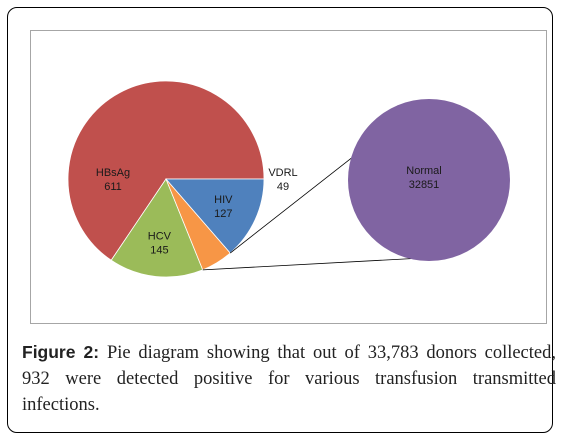 The image size is (561, 442). Describe the element at coordinates (282, 180) in the screenshot. I see `data-label-vdrl: VDRL 49` at that location.